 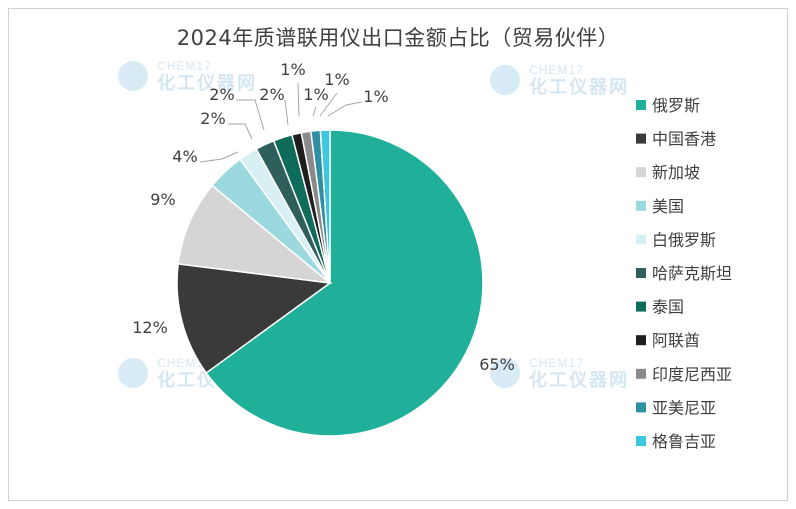 I want to click on legend-label: 白俄罗斯, so click(x=684, y=239).